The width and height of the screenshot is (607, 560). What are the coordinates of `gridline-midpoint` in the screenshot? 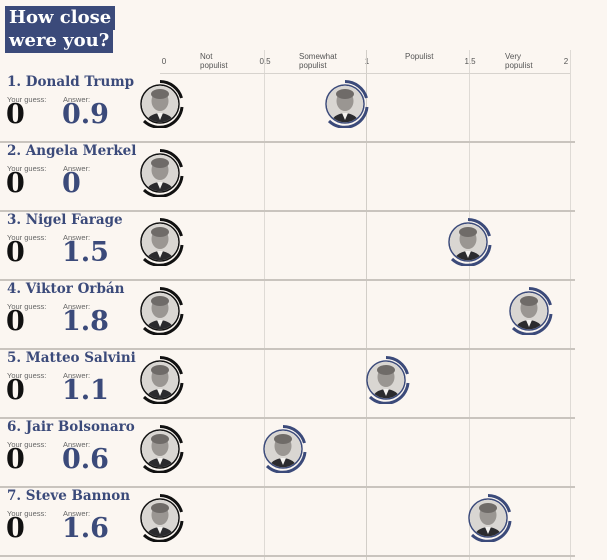 It's located at (366, 305).